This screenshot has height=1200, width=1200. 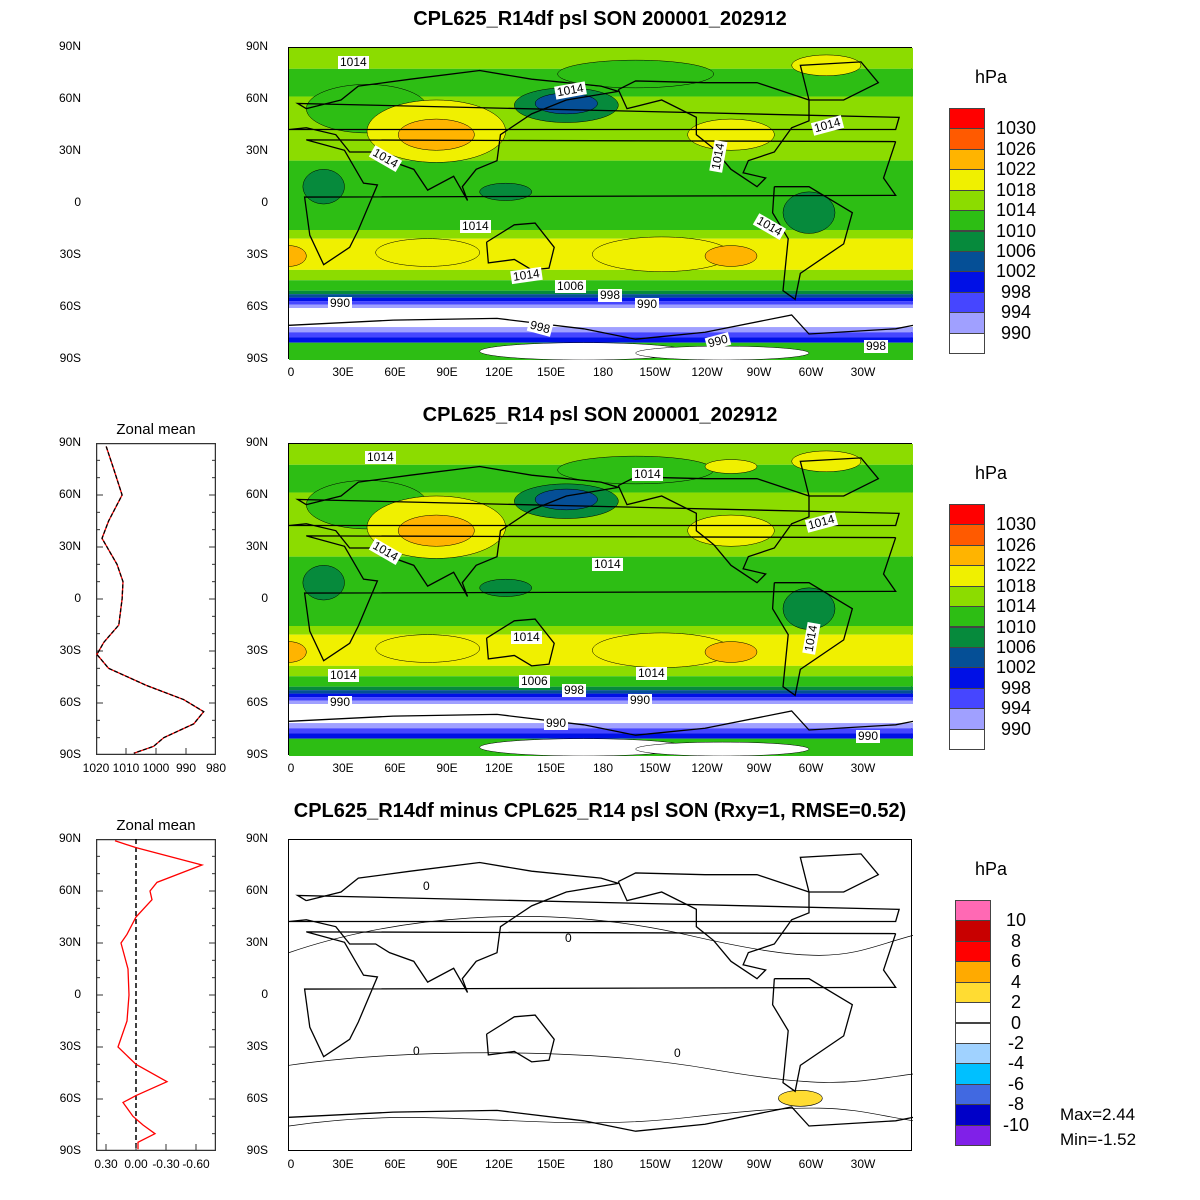 What do you see at coordinates (1016, 667) in the screenshot?
I see `colorbar-label: 1002` at bounding box center [1016, 667].